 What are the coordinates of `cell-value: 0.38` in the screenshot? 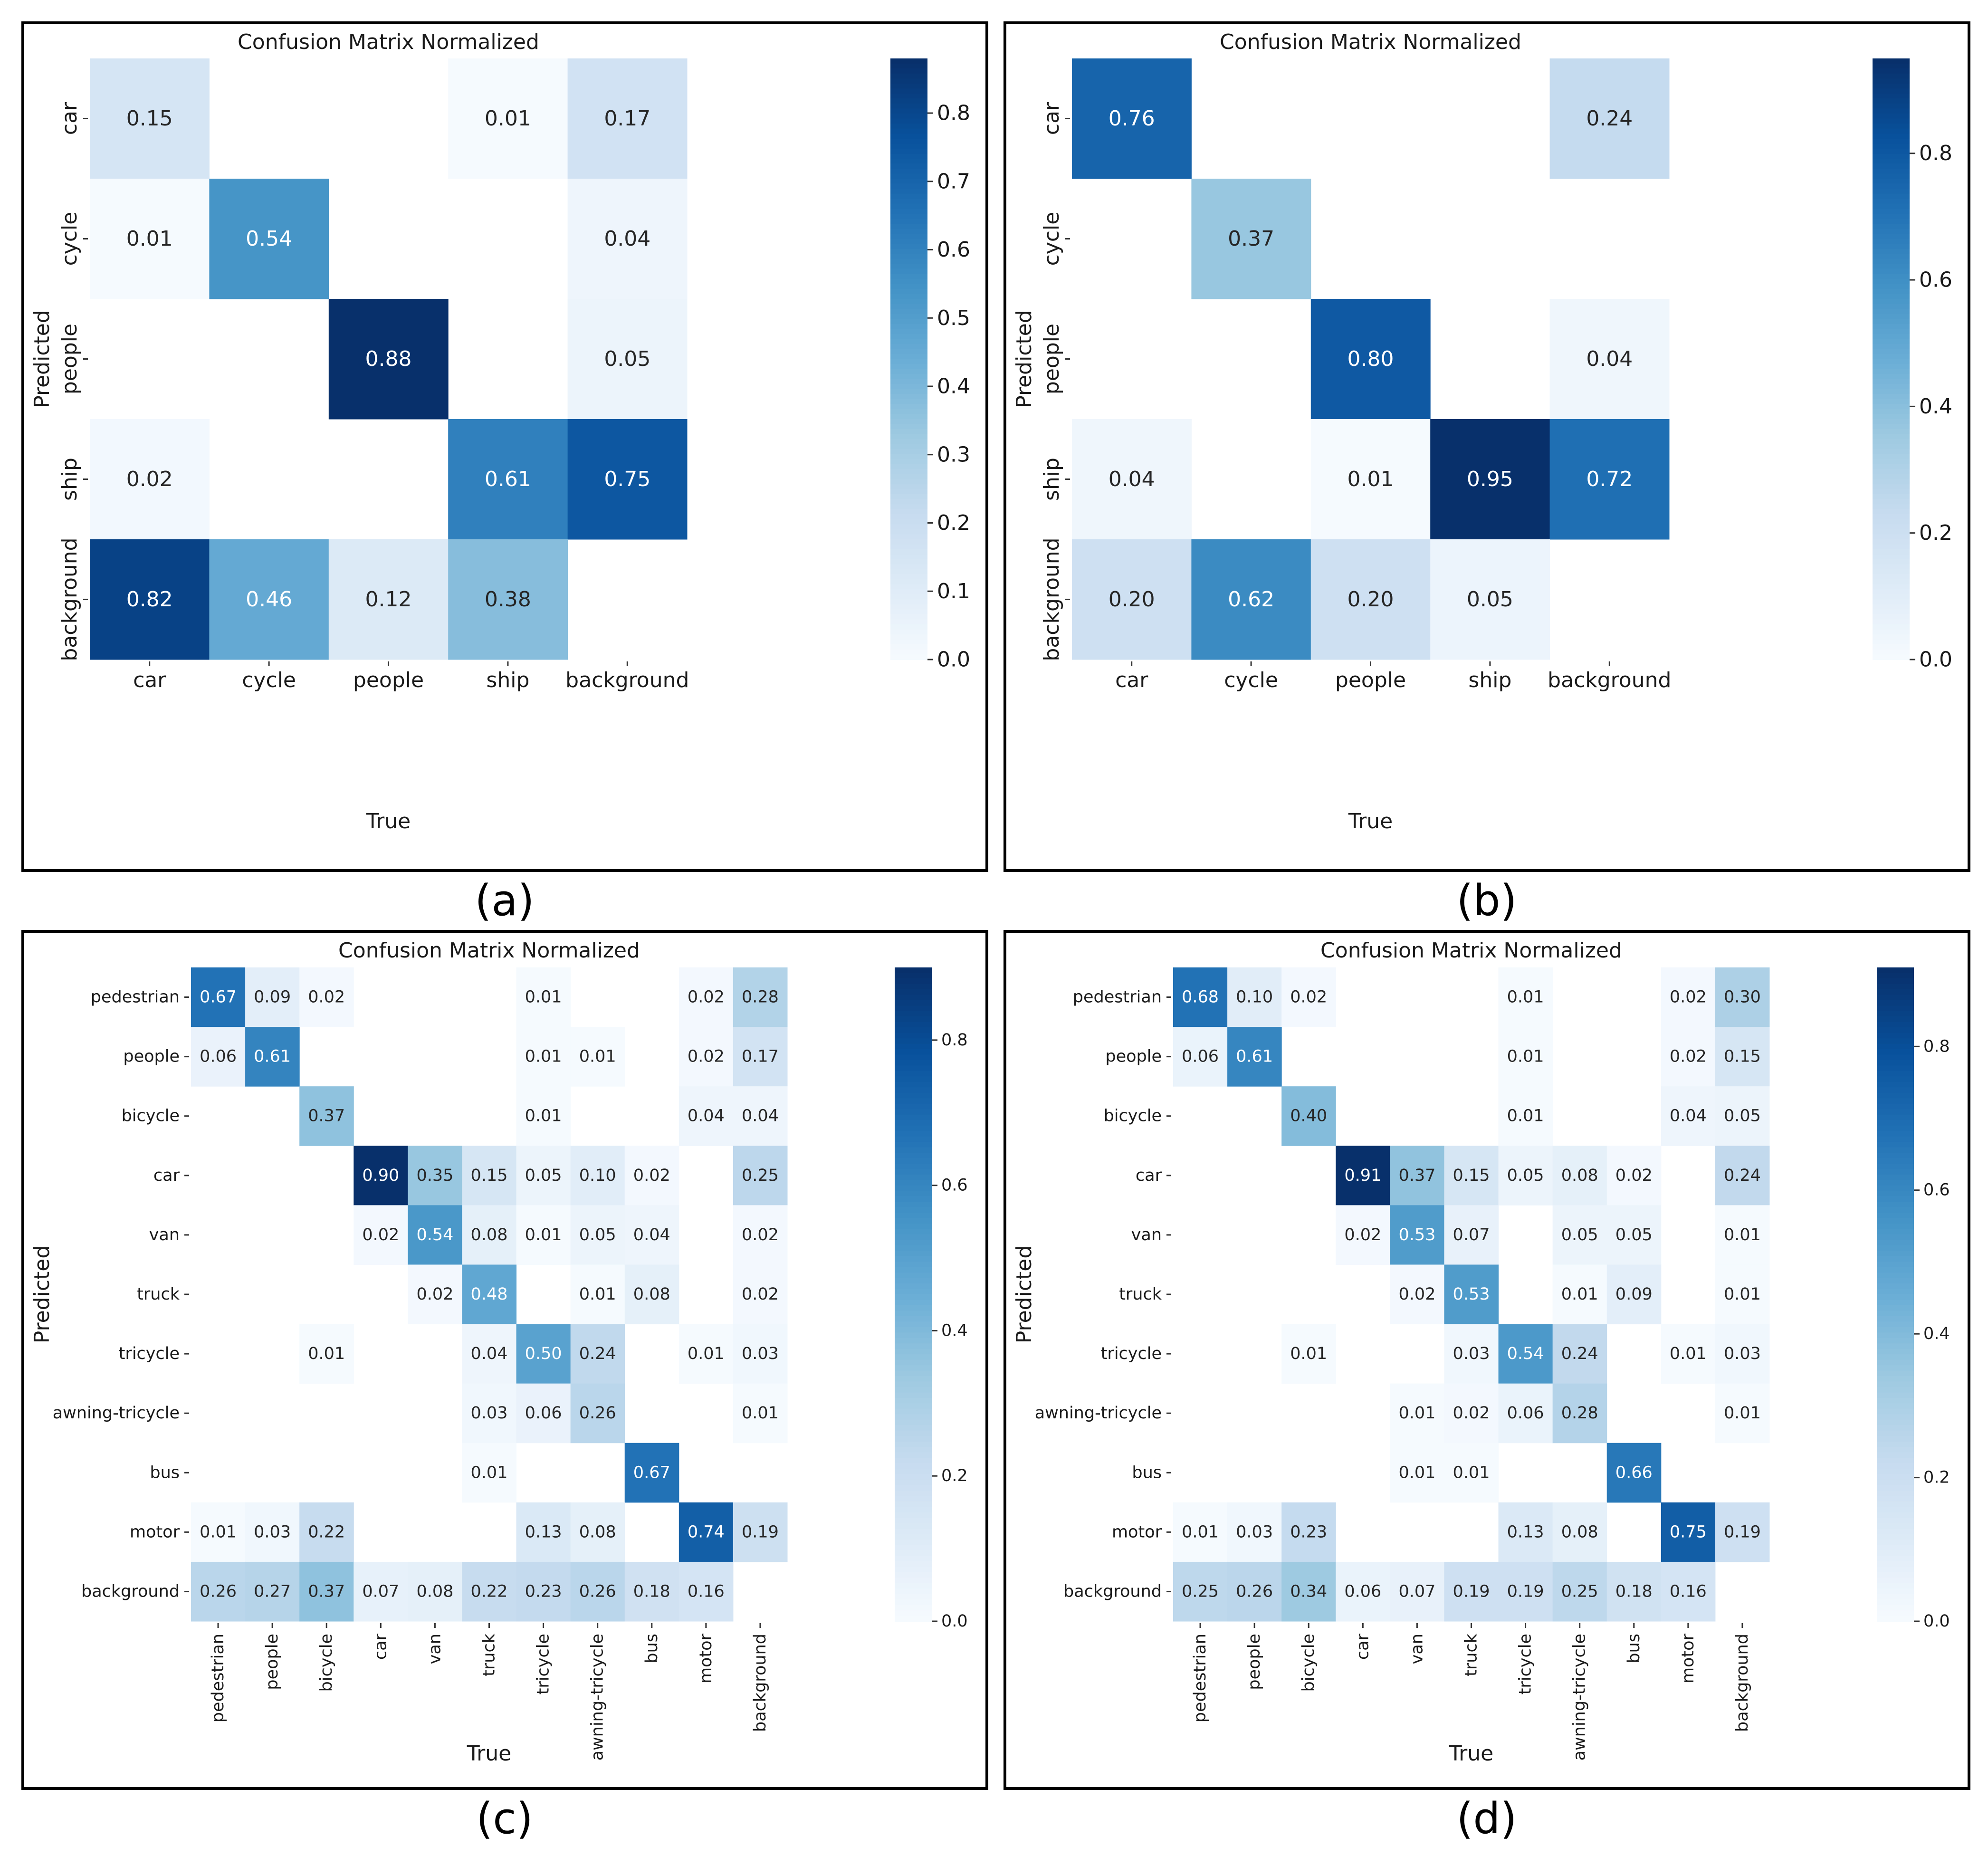 It's located at (508, 599).